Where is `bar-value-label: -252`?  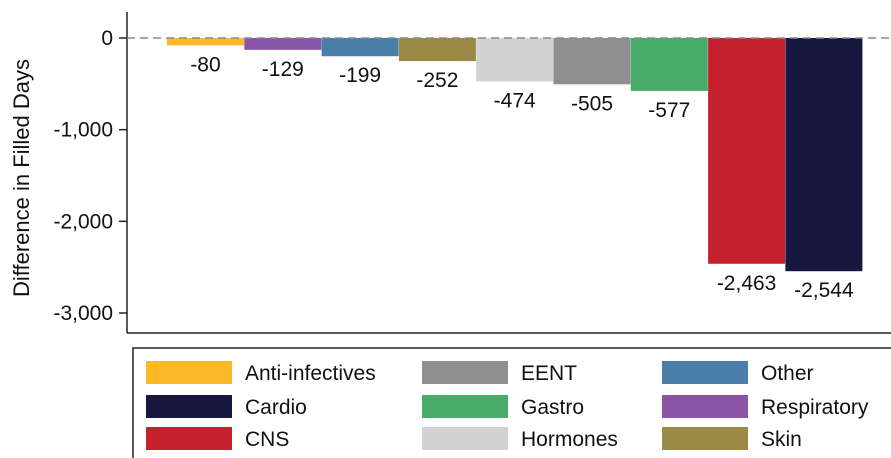
bar-value-label: -252 is located at coordinates (437, 80).